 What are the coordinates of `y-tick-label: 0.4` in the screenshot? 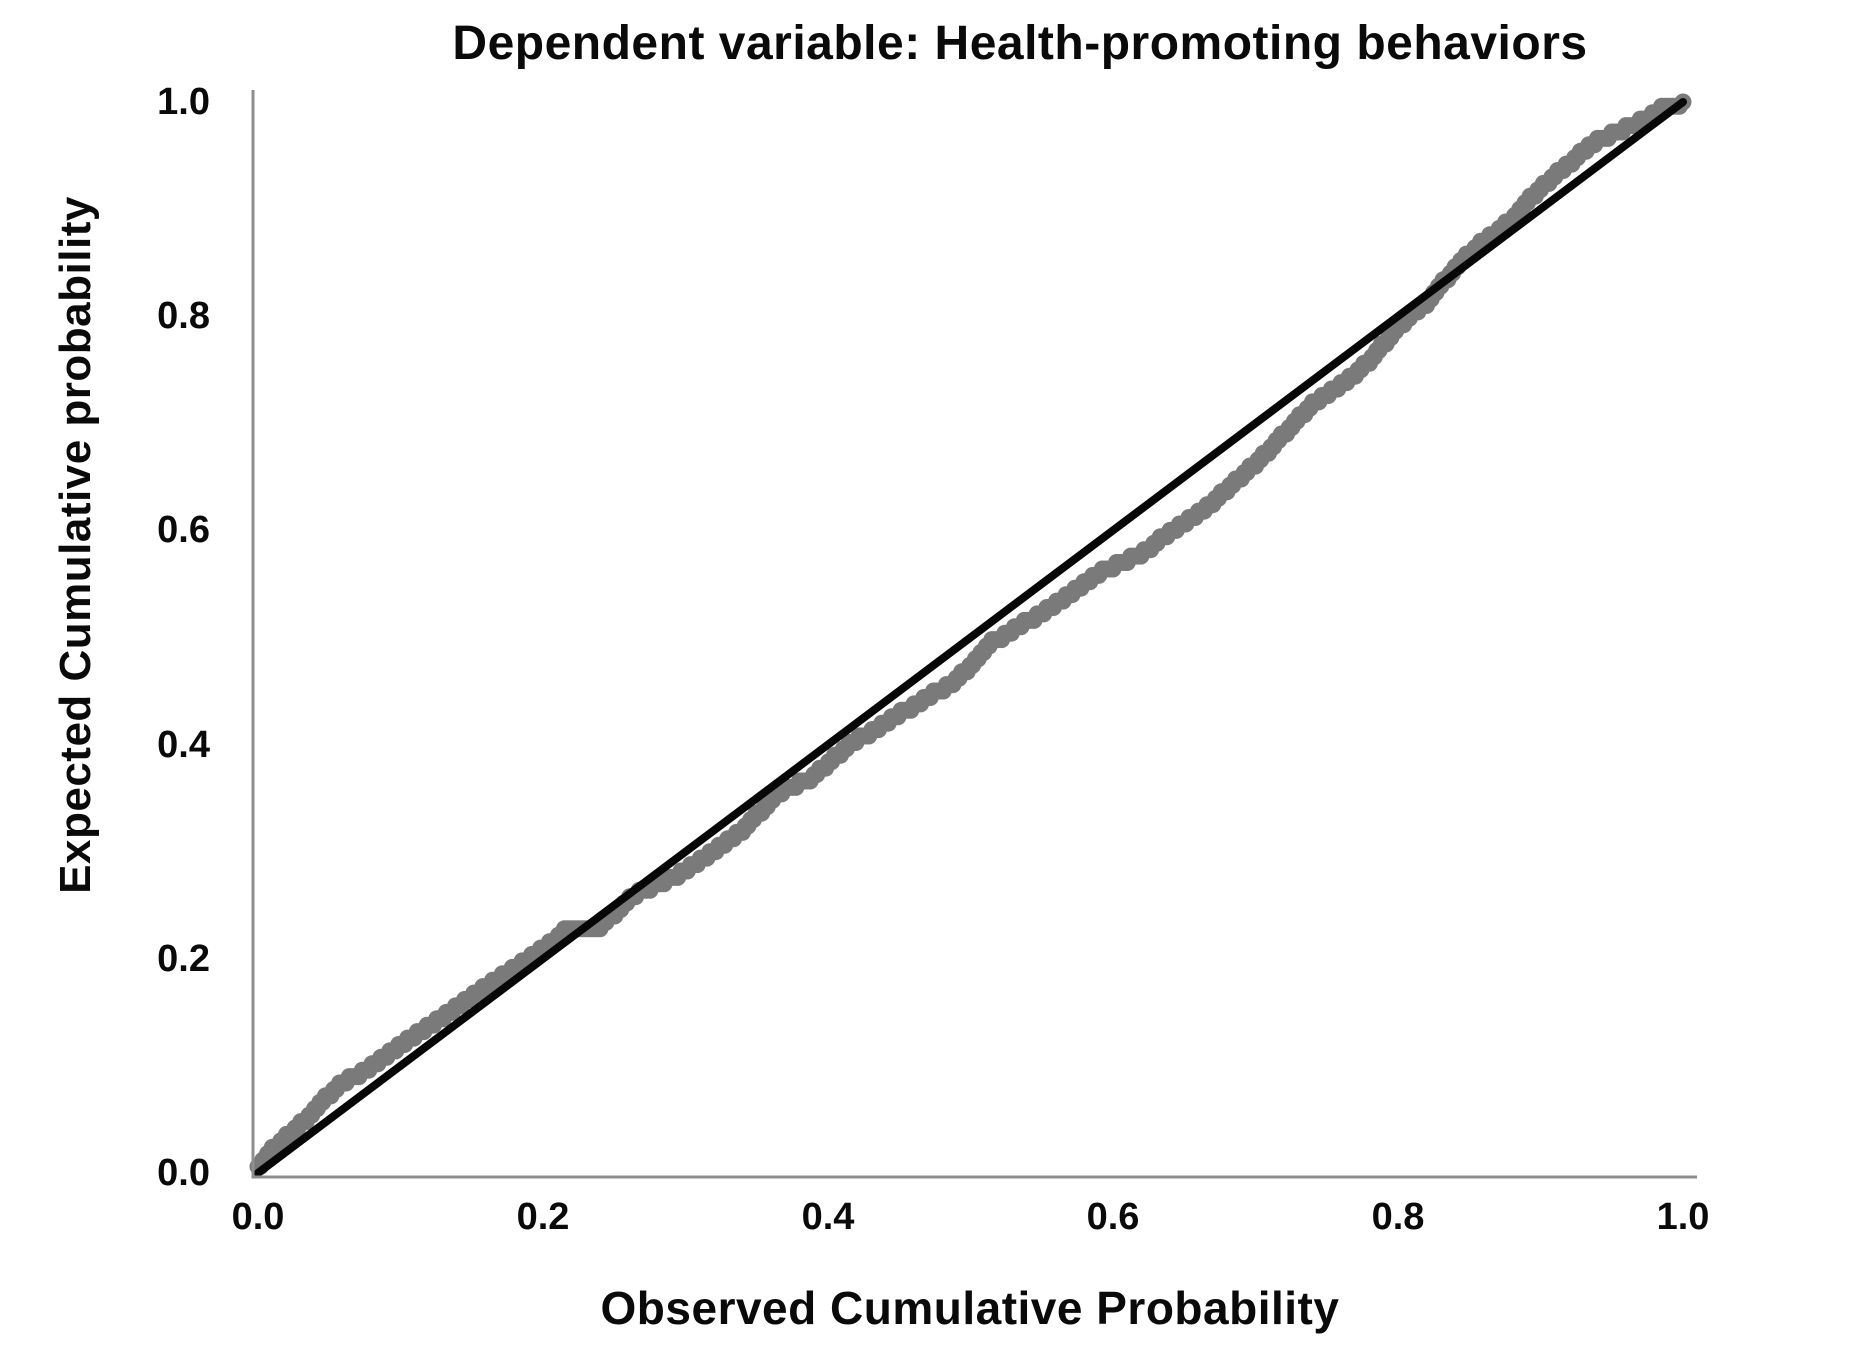 It's located at (183, 744).